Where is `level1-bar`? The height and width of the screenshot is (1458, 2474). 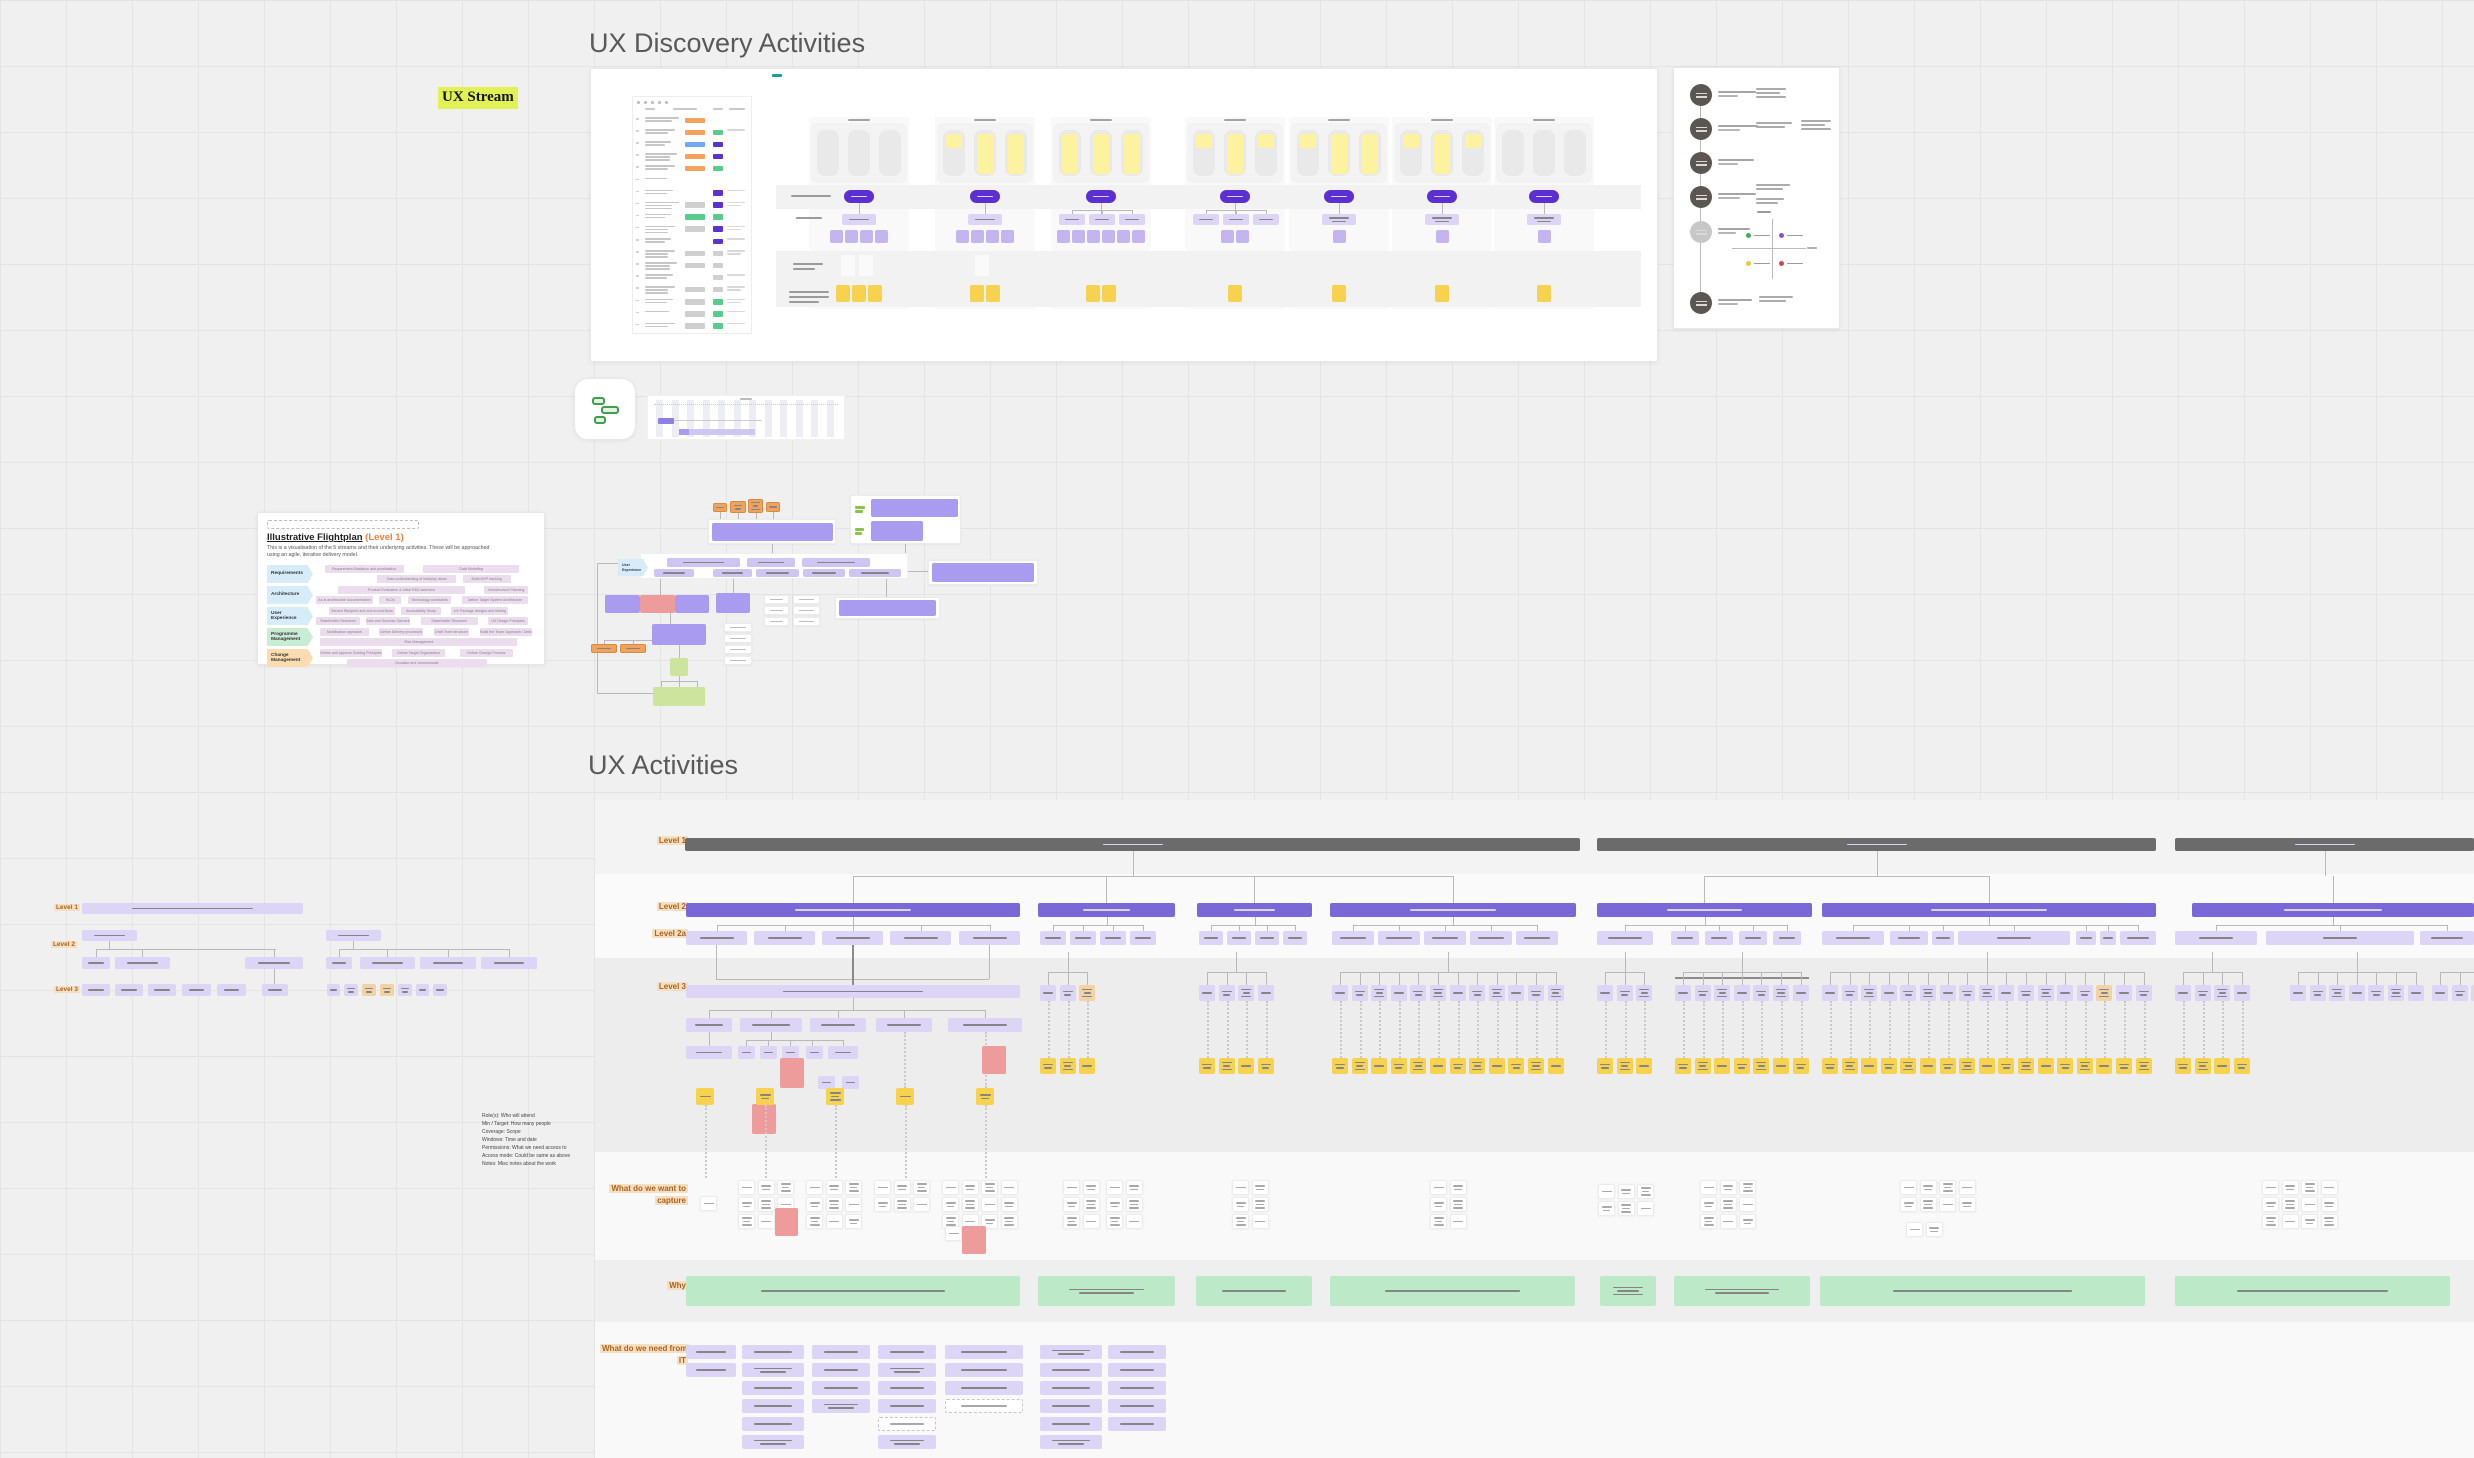 level1-bar is located at coordinates (1876, 844).